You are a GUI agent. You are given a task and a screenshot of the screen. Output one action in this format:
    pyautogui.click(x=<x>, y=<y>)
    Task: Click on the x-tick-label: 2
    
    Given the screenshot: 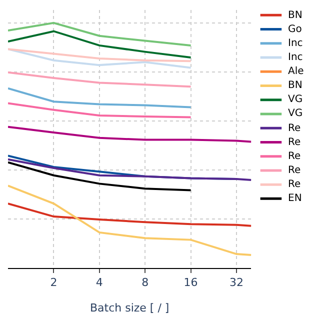 What is the action you would take?
    pyautogui.click(x=54, y=283)
    